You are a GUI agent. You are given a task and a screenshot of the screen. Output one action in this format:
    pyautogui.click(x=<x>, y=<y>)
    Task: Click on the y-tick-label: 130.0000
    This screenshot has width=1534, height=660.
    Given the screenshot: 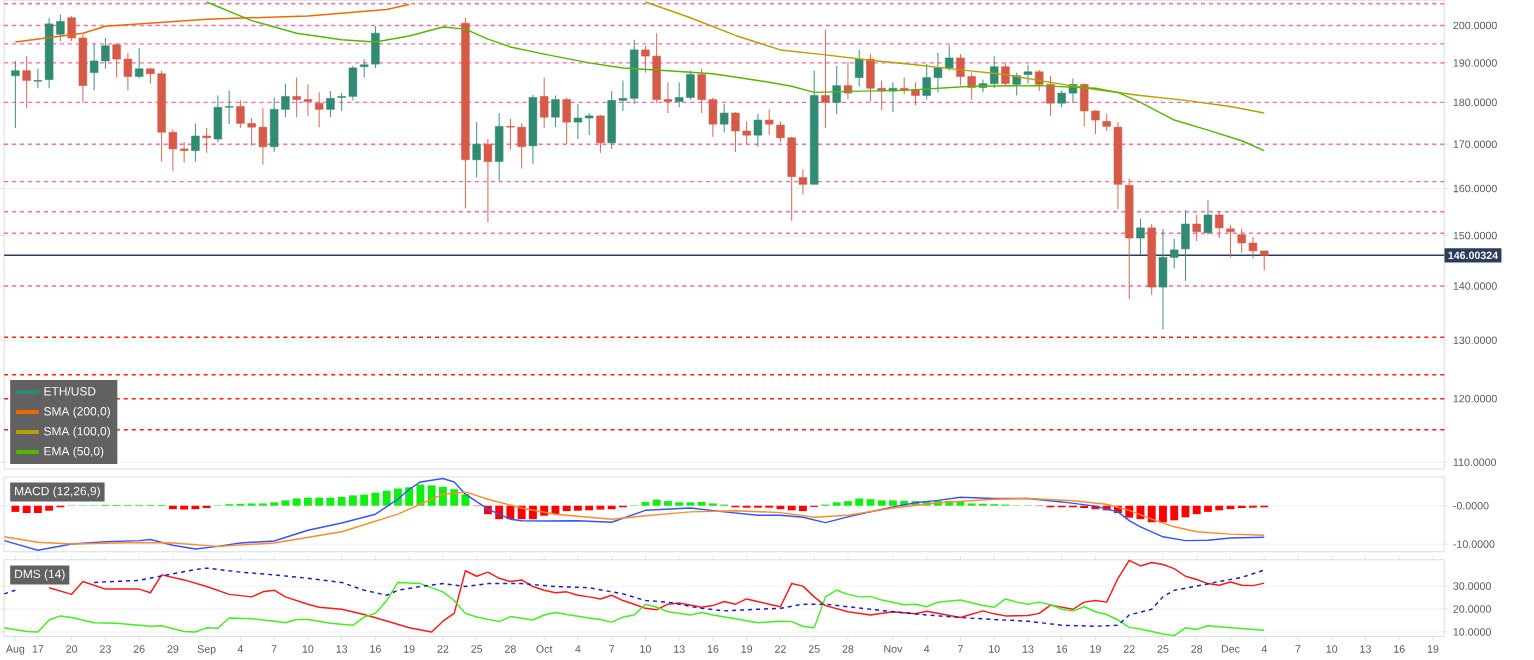 What is the action you would take?
    pyautogui.click(x=1475, y=340)
    